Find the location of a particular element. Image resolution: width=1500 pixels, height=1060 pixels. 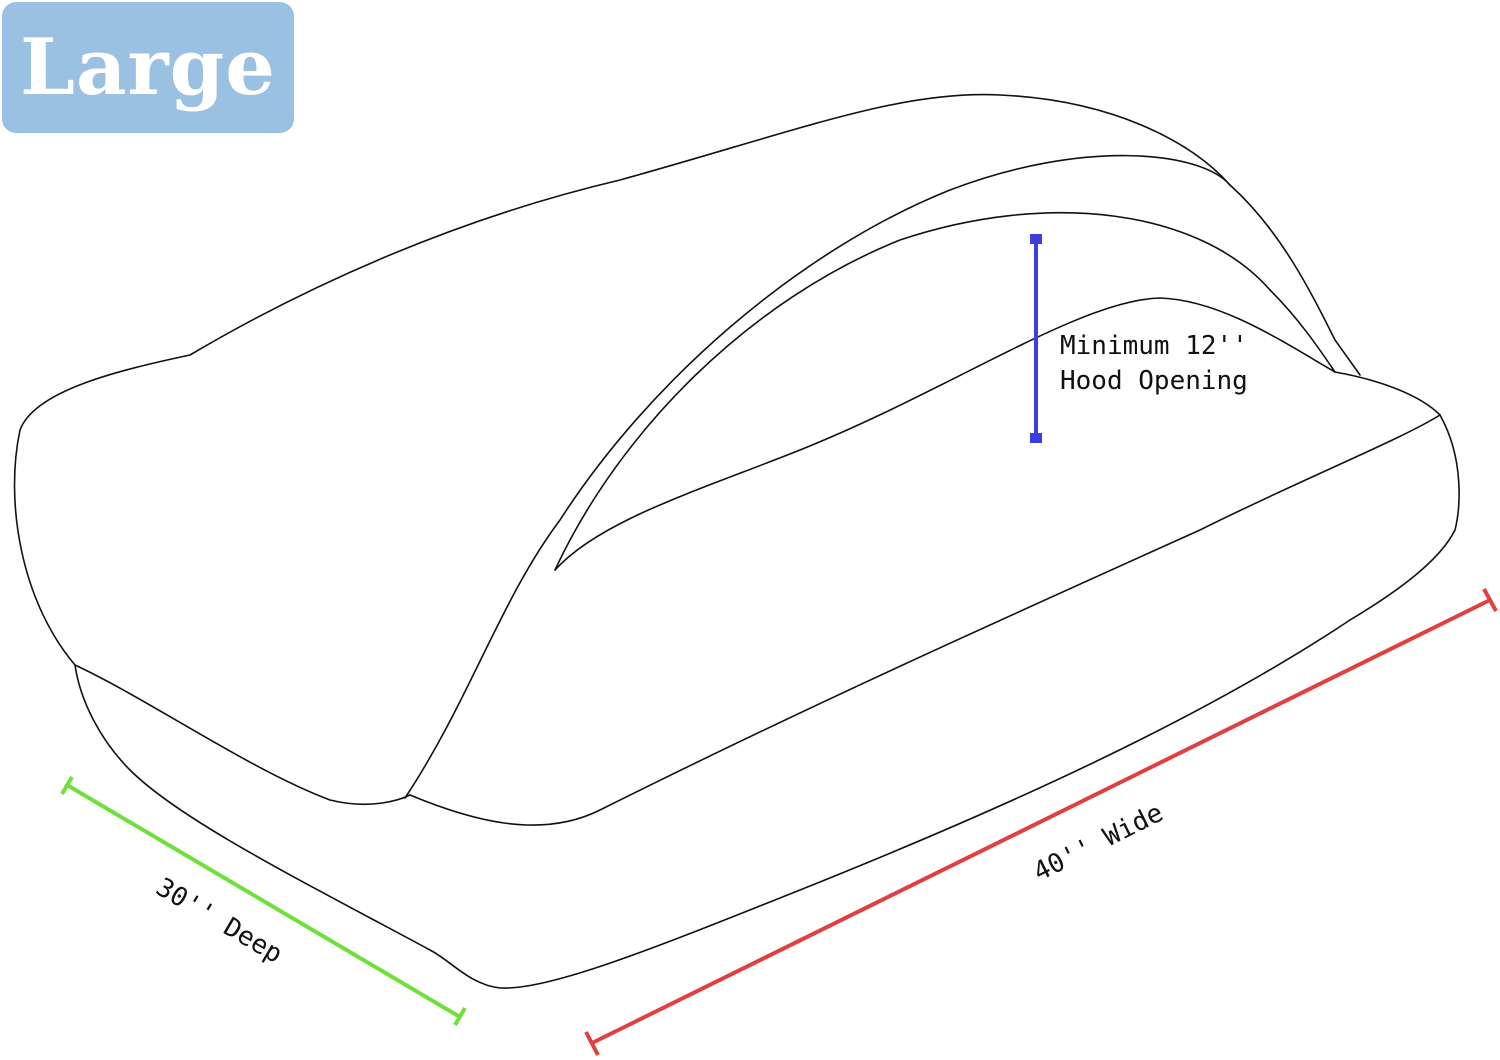

hood-height-marker: Minimum 12'' Hood Opening is located at coordinates (1139, 338).